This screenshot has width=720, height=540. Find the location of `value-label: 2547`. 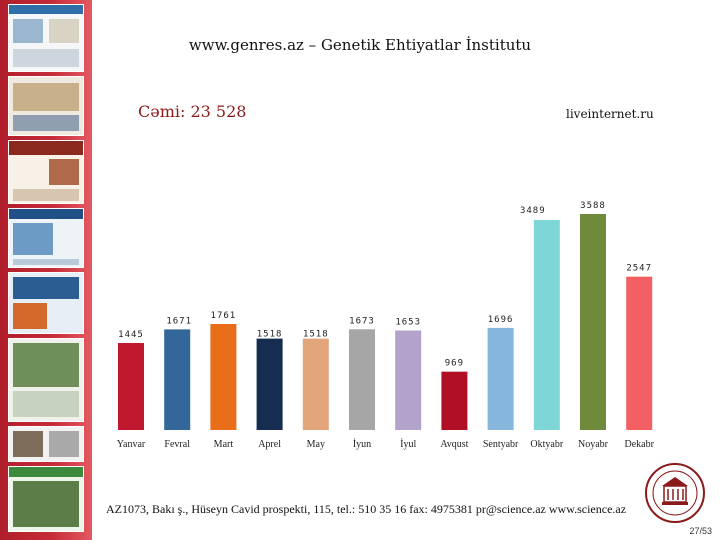

value-label: 2547 is located at coordinates (639, 269).